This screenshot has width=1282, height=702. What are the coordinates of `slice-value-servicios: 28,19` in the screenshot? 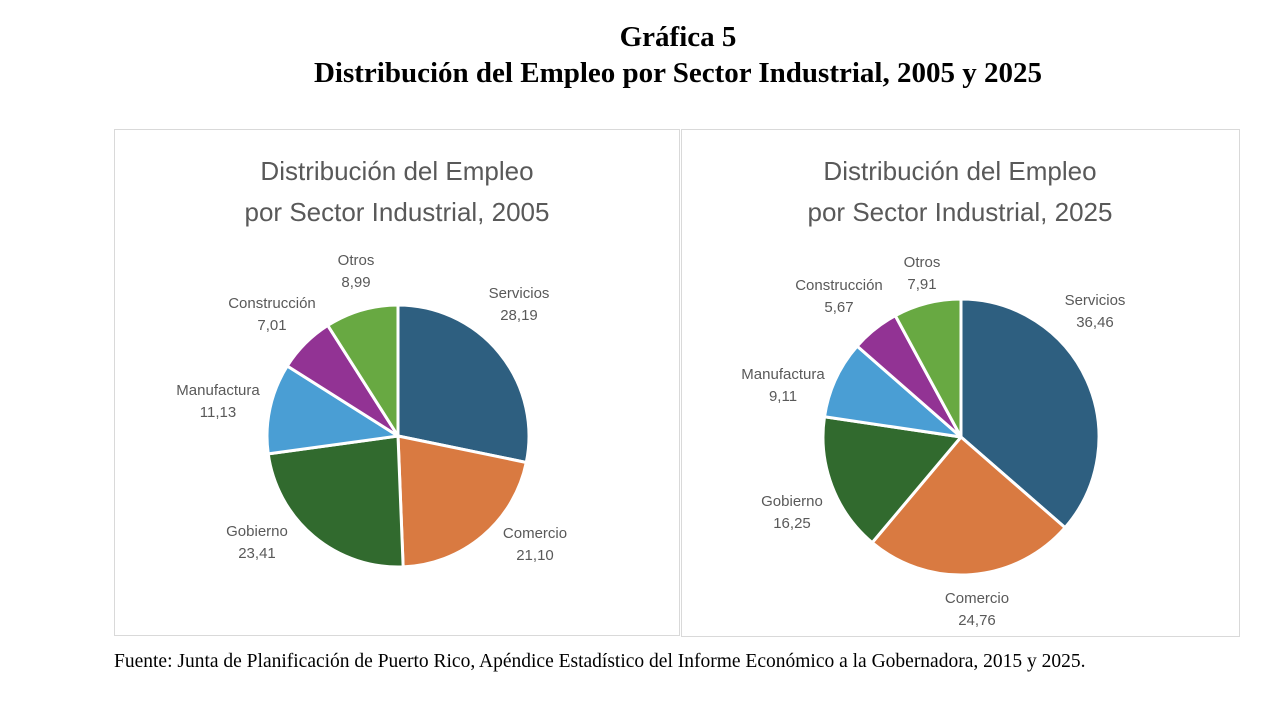 It's located at (519, 315).